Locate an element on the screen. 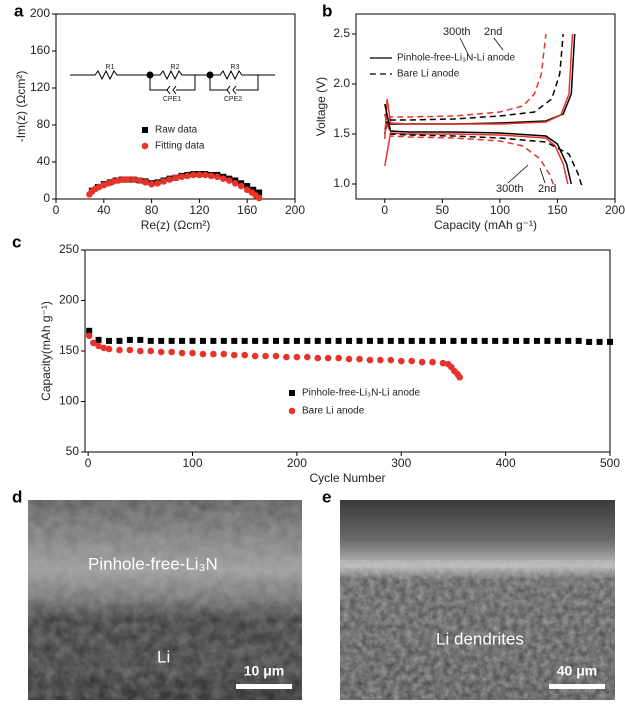 The image size is (625, 711). y-tick-label: 100 is located at coordinates (69, 401).